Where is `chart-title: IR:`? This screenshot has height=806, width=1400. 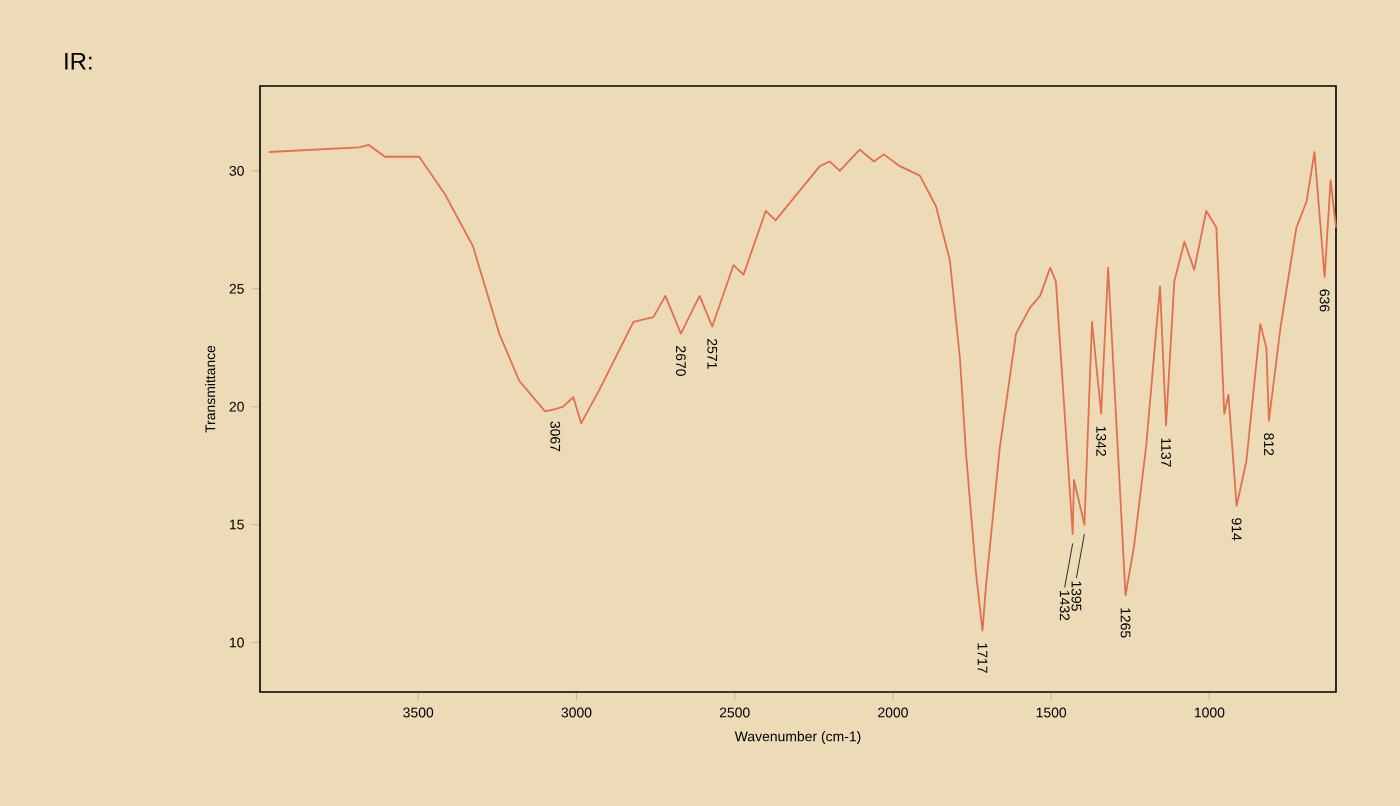
chart-title: IR: is located at coordinates (78, 61).